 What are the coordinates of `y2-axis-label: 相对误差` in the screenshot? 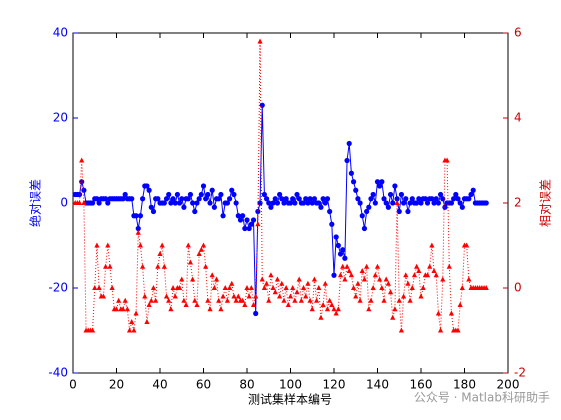 It's located at (546, 203).